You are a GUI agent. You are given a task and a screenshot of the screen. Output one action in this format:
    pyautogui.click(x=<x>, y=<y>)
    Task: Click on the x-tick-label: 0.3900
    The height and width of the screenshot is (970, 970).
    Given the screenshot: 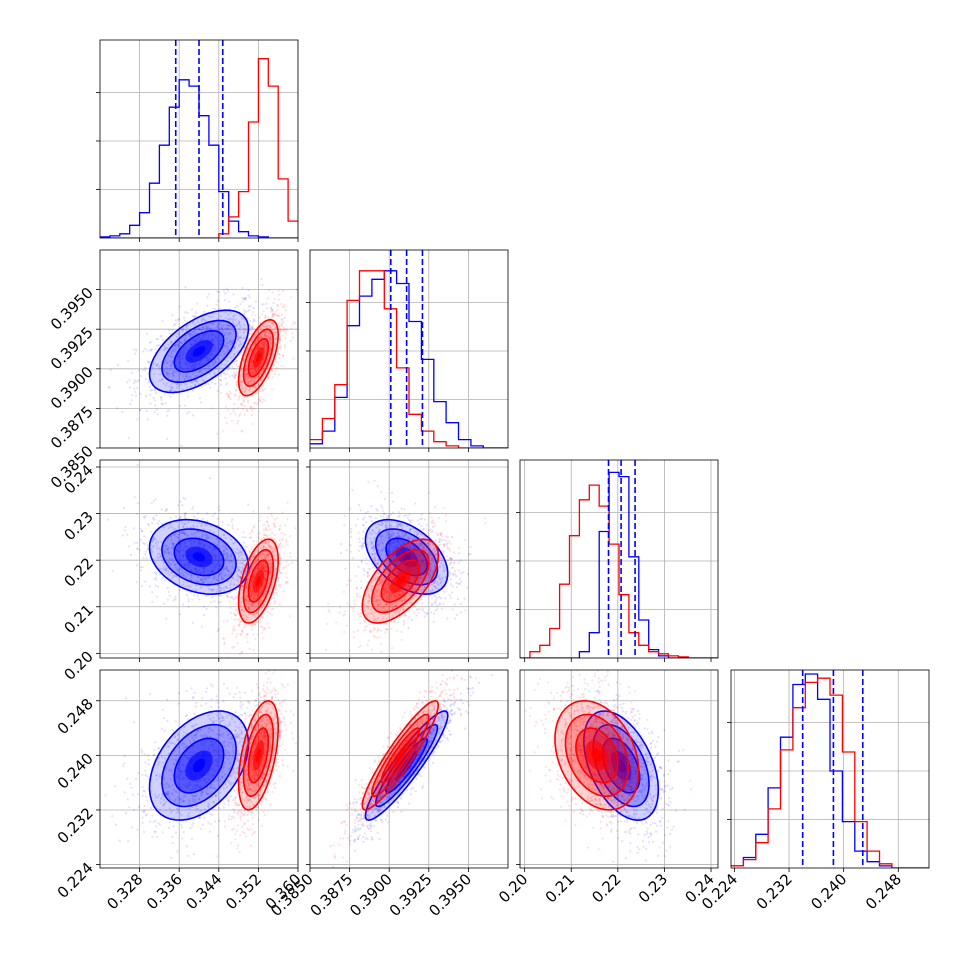 What is the action you would take?
    pyautogui.click(x=371, y=895)
    